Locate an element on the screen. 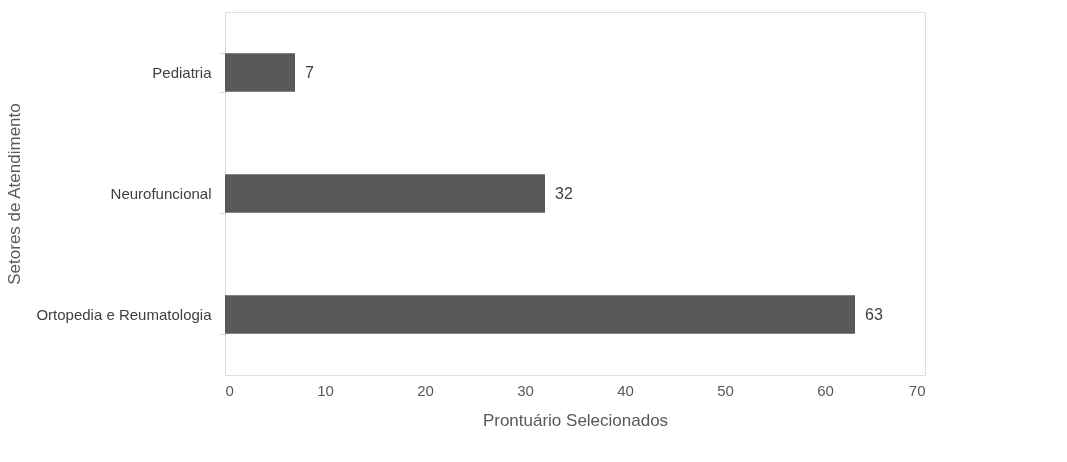 This screenshot has width=1067, height=462. x-tick-label: 30 is located at coordinates (525, 390).